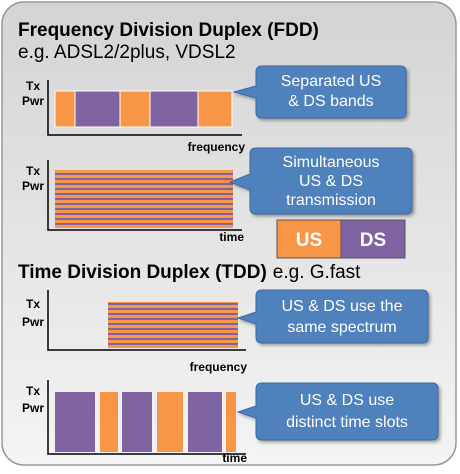  I want to click on callout-text: & DS bands, so click(330, 101).